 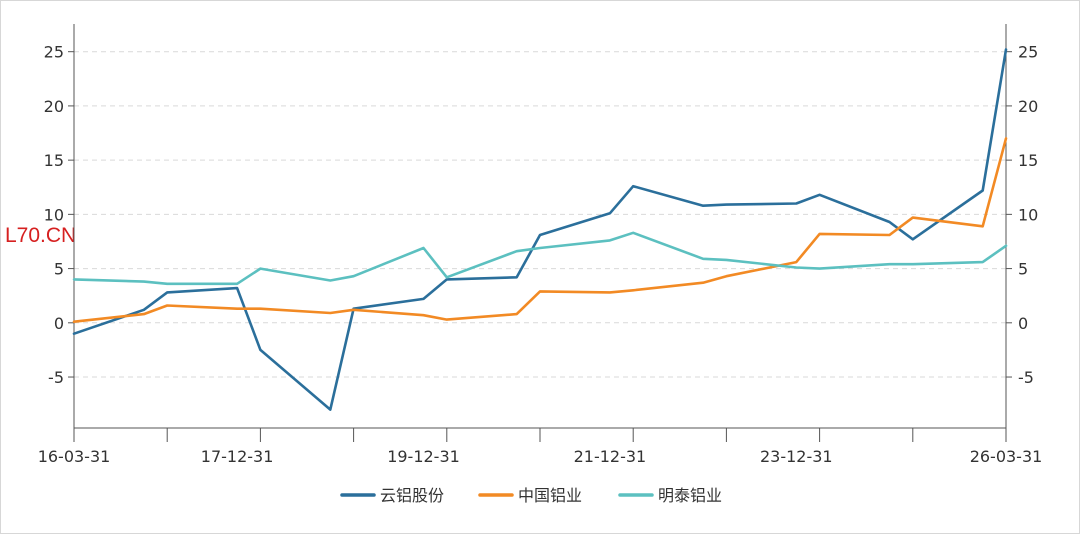 What do you see at coordinates (1026, 377) in the screenshot?
I see `y-tick-label-right: -5` at bounding box center [1026, 377].